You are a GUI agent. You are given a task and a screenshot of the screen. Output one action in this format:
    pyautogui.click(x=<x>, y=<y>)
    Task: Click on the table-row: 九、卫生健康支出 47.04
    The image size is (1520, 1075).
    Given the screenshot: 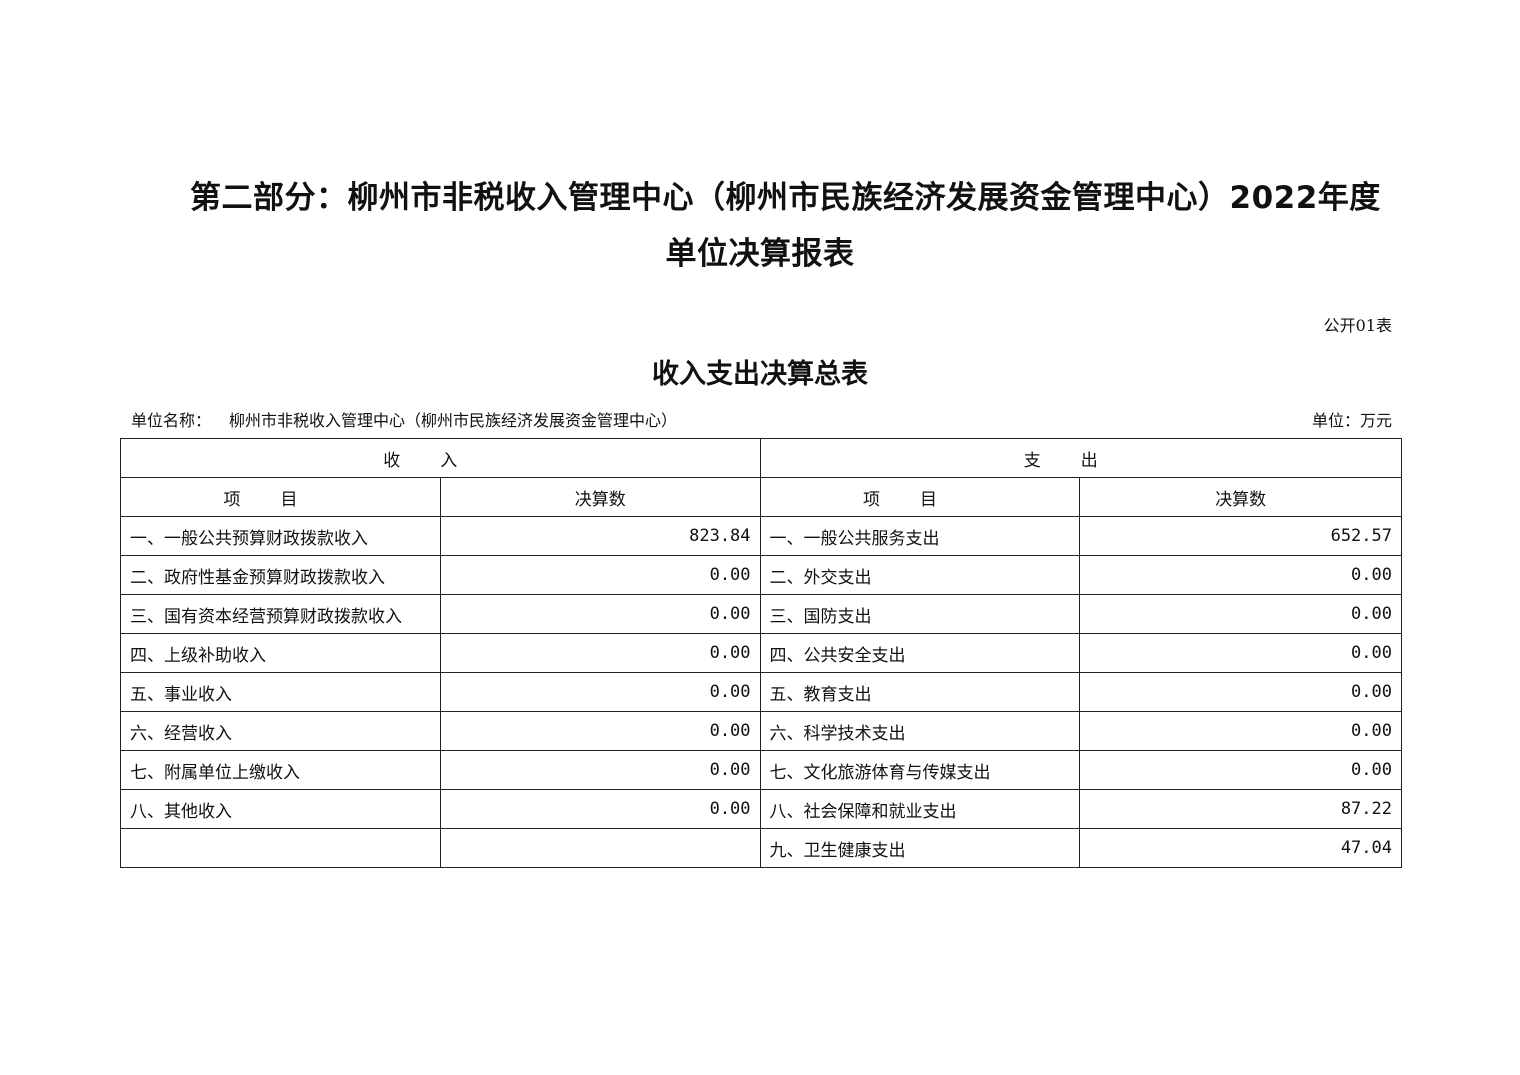 What is the action you would take?
    pyautogui.click(x=761, y=848)
    